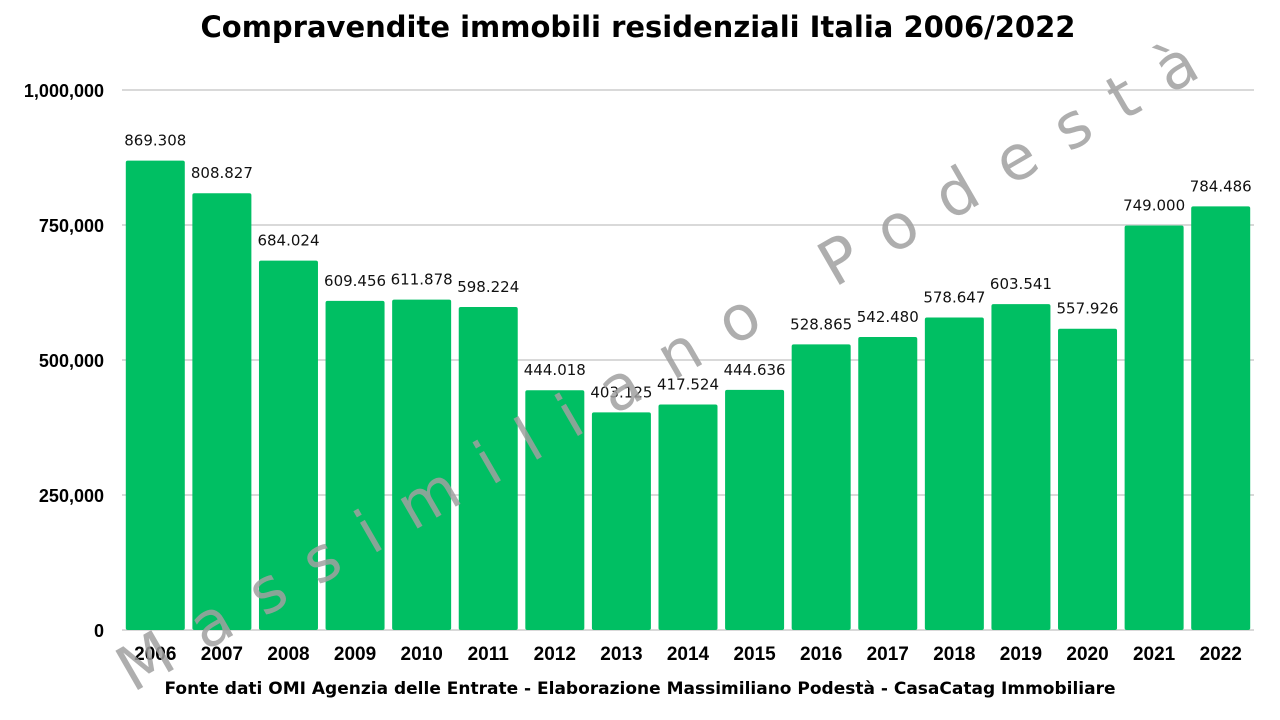 This screenshot has height=720, width=1280. What do you see at coordinates (621, 654) in the screenshot?
I see `x-tick-label: 2013` at bounding box center [621, 654].